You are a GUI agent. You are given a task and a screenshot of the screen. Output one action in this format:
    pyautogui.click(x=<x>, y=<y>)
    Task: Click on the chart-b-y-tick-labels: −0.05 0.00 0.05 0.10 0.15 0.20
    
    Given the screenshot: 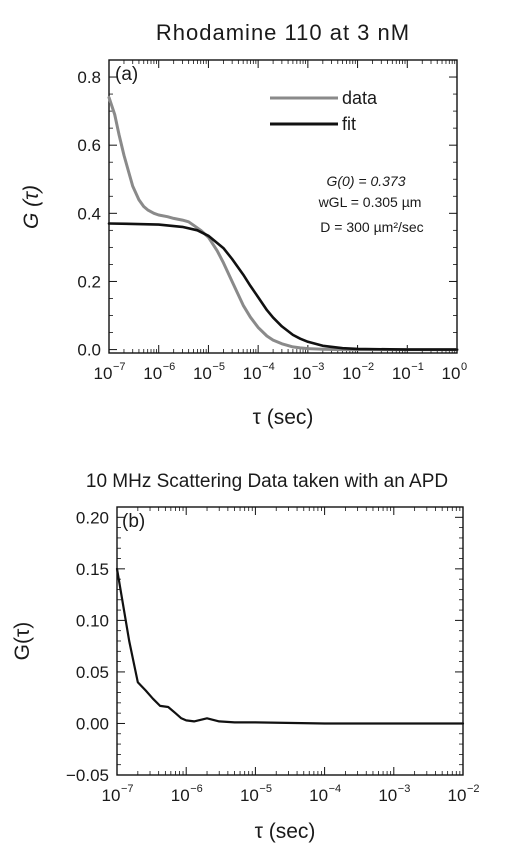 What is the action you would take?
    pyautogui.click(x=87, y=646)
    